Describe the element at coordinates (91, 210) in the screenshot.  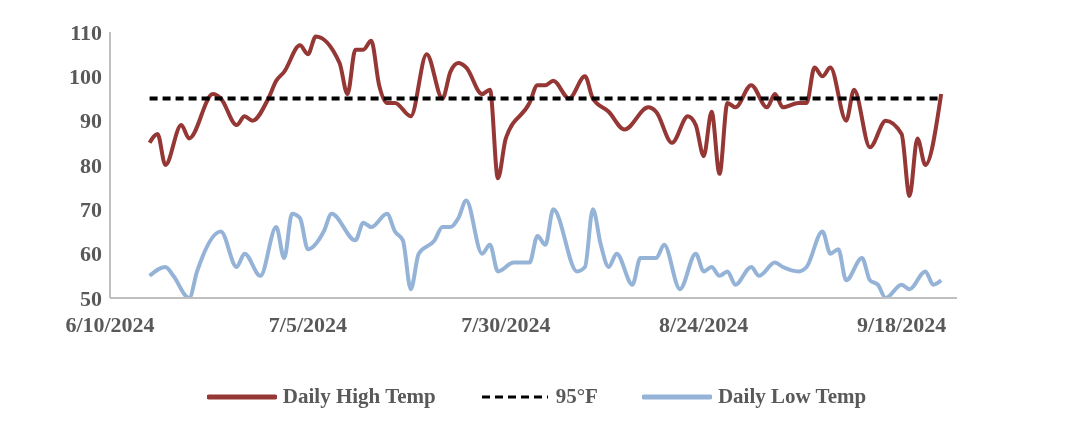
I see `y-tick-label: 70` at that location.